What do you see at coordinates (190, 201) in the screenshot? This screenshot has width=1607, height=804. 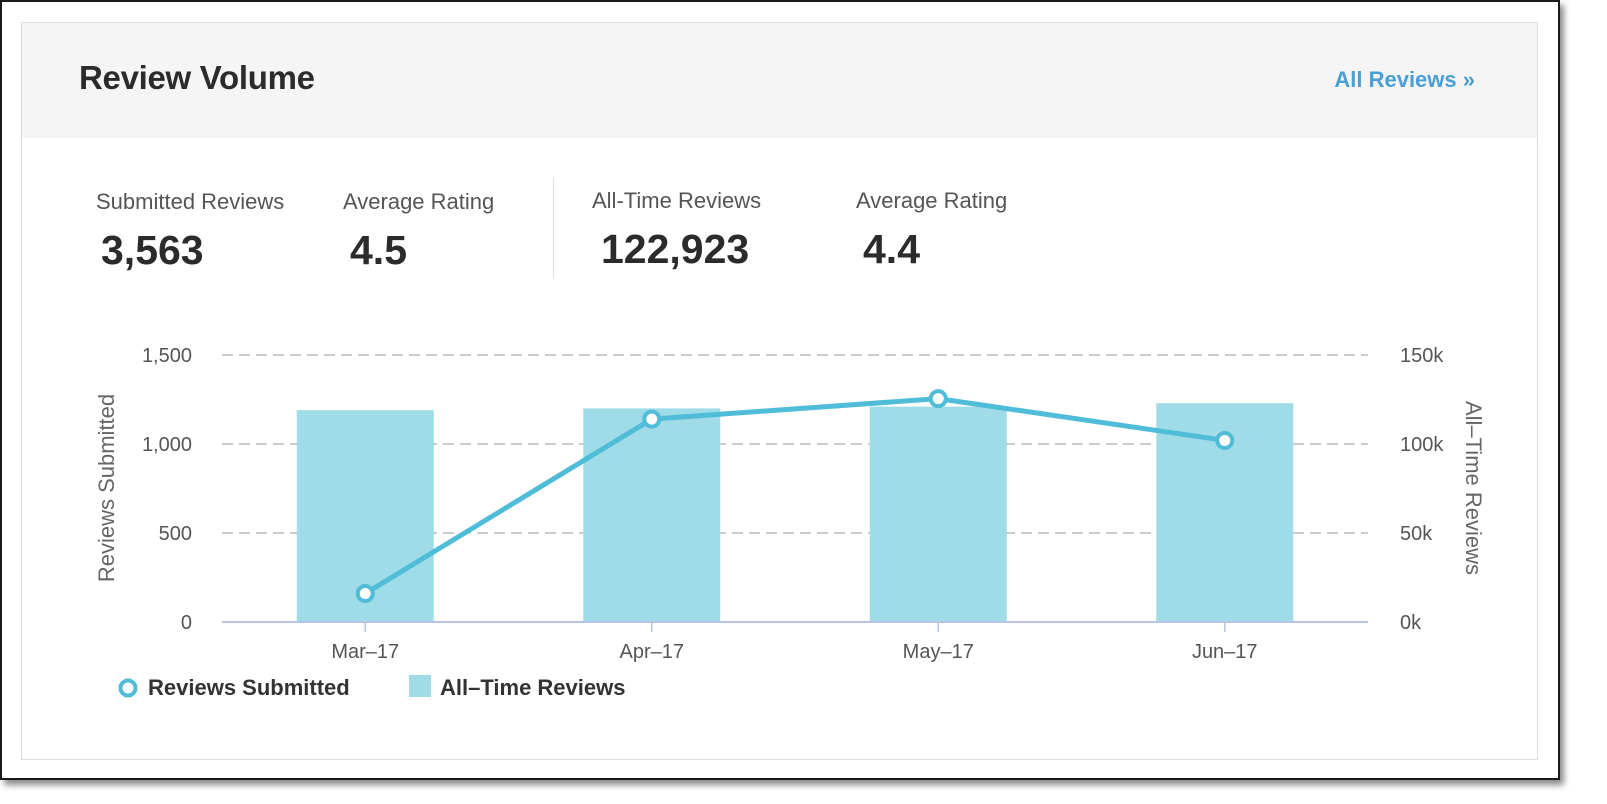 I see `stat-label: Submitted Reviews` at bounding box center [190, 201].